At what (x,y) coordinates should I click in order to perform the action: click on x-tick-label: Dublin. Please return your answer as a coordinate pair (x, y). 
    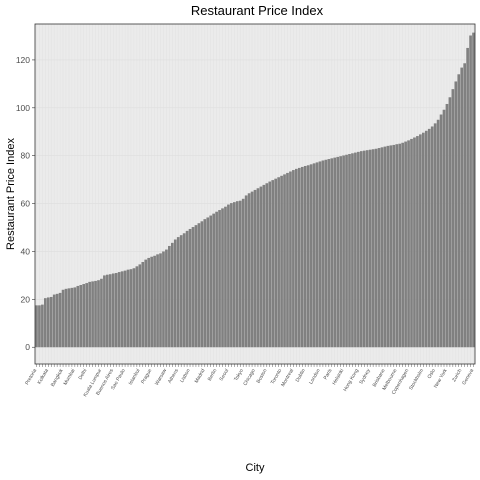
    Looking at the image, I should click on (301, 375).